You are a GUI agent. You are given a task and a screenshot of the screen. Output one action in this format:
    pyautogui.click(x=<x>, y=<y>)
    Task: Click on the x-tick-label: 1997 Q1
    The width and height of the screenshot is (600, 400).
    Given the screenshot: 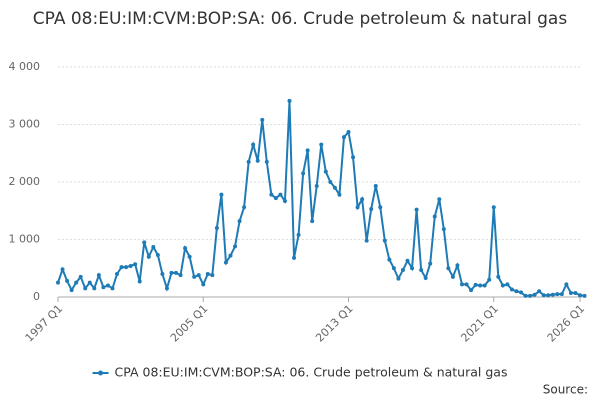 What is the action you would take?
    pyautogui.click(x=44, y=323)
    